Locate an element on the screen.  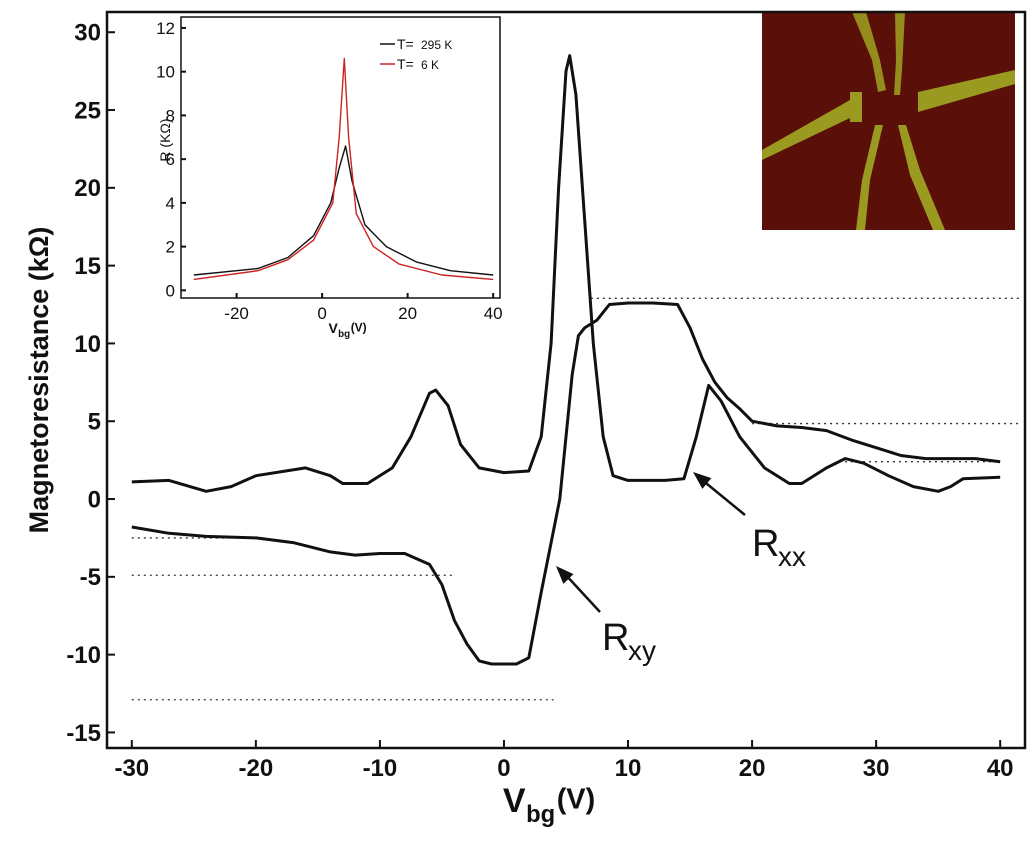
inset-background is located at coordinates (340, 157).